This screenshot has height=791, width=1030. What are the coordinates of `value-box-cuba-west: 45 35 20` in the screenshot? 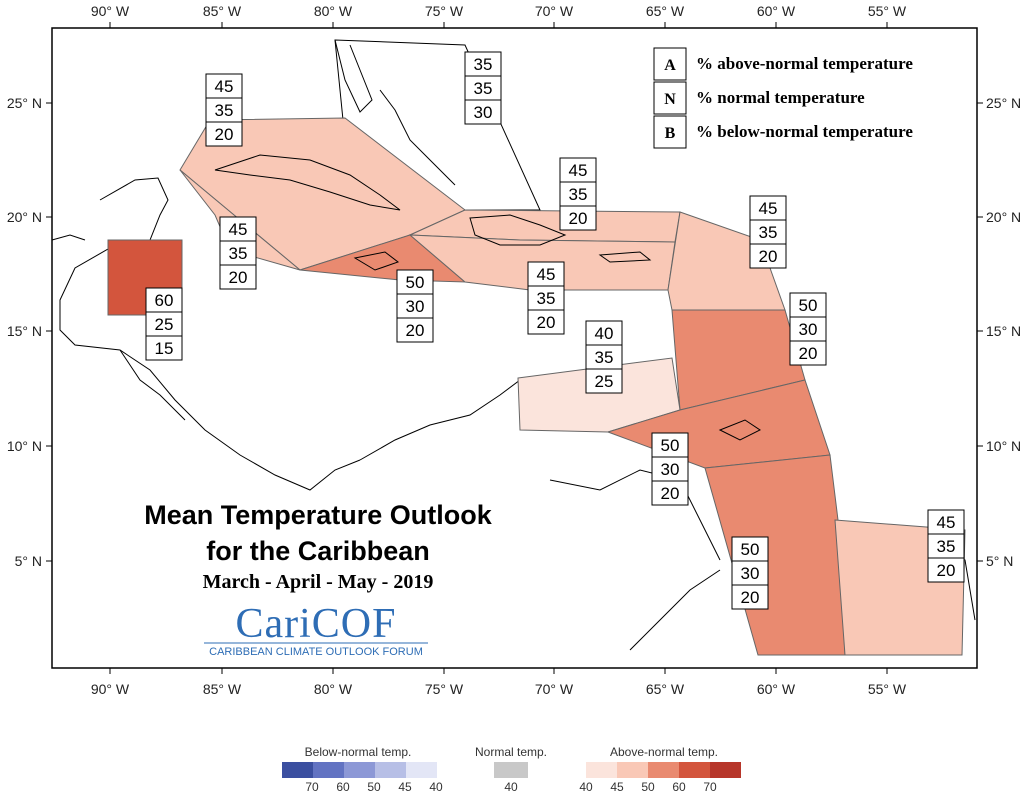 It's located at (224, 110).